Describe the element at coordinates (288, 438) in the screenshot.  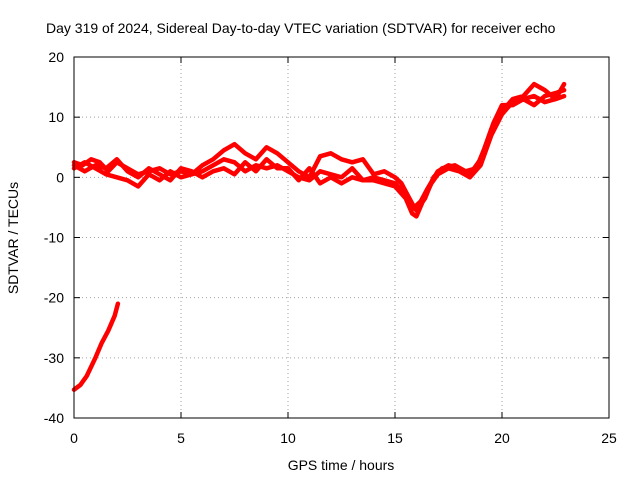
I see `x-tick-label: 10` at that location.